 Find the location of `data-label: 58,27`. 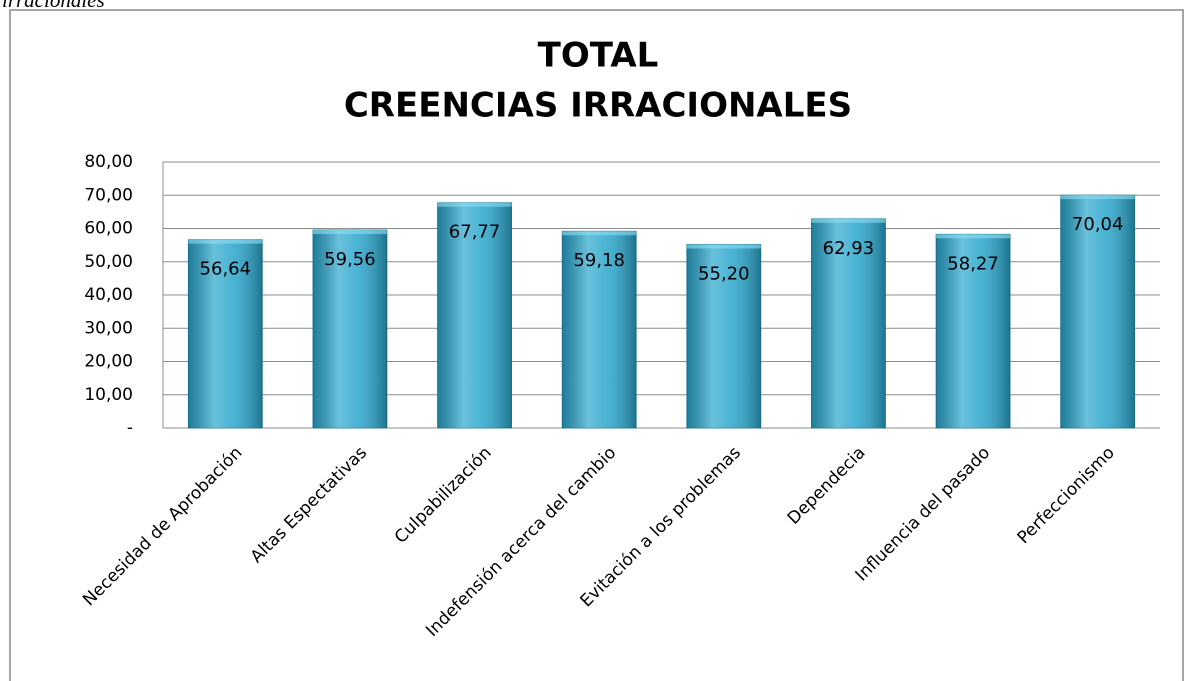

data-label: 58,27 is located at coordinates (973, 263).